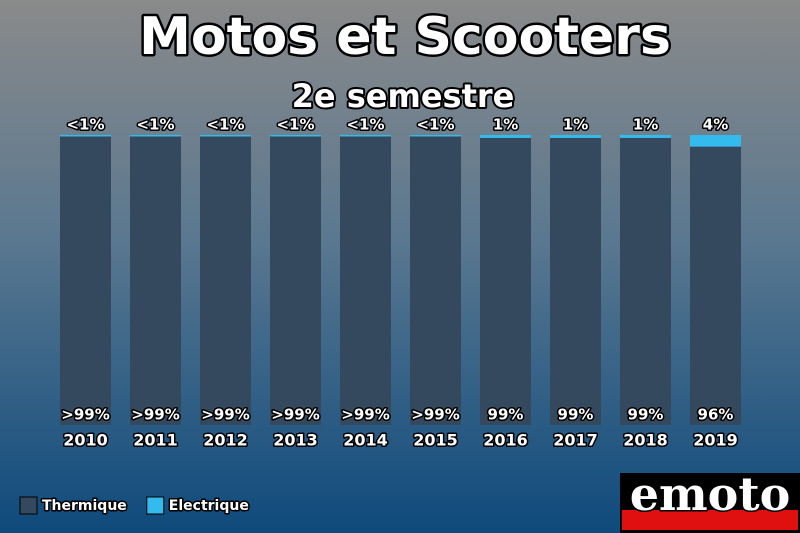  Describe the element at coordinates (209, 506) in the screenshot. I see `legend-label: Electrique` at that location.